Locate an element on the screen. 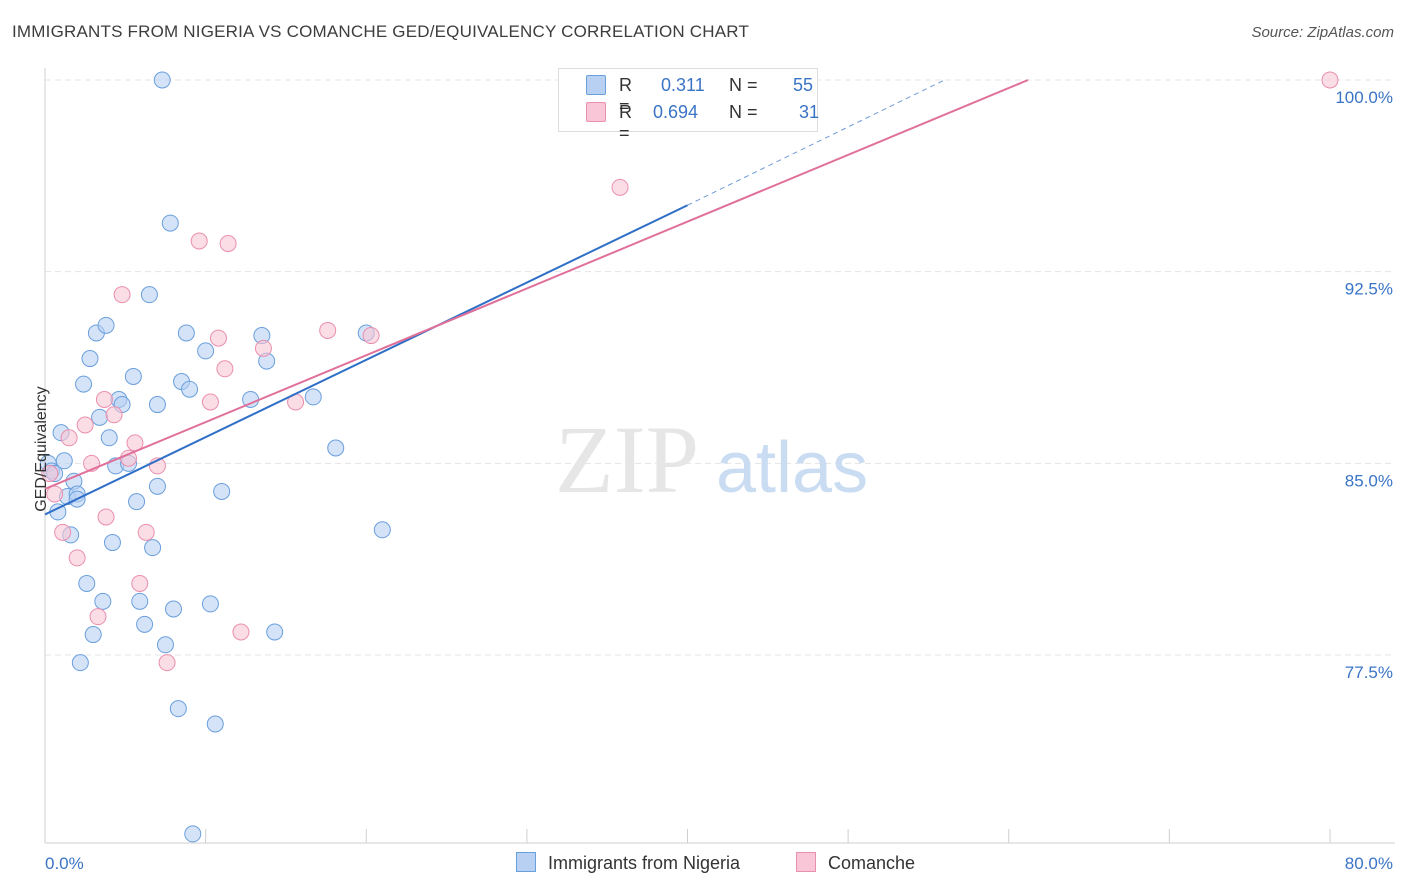 This screenshot has height=892, width=1406. legend-item-nigeria: Immigrants from Nigeria is located at coordinates (628, 863).